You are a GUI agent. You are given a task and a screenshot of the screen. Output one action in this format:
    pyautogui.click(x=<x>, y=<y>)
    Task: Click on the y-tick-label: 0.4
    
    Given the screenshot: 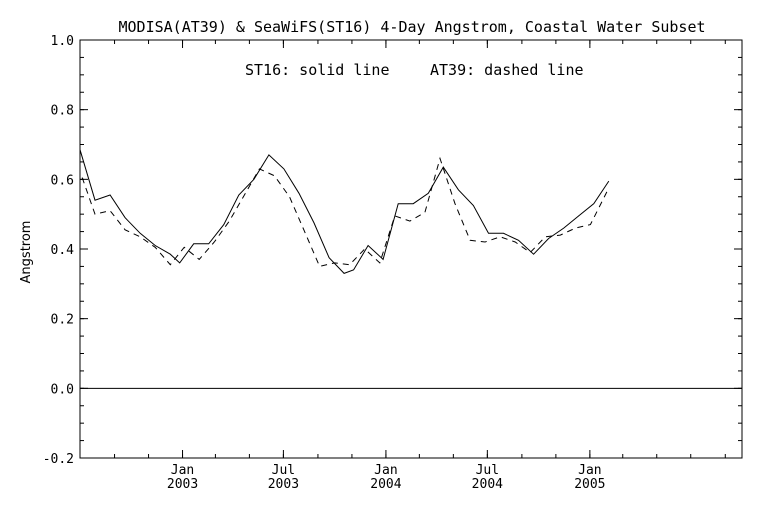 What is the action you would take?
    pyautogui.click(x=63, y=250)
    